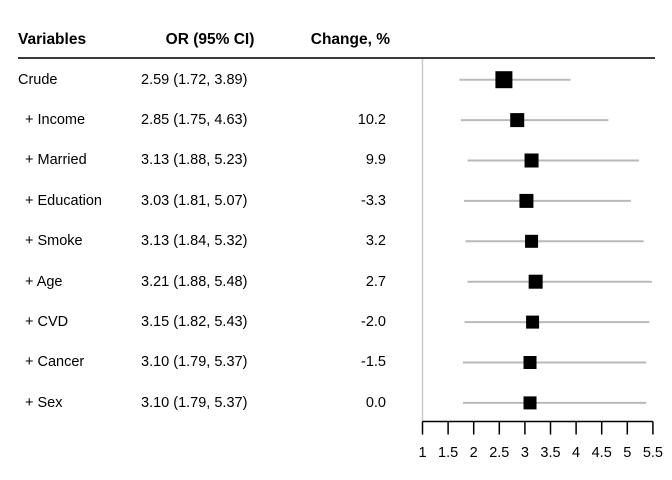 Image resolution: width=672 pixels, height=480 pixels. I want to click on axis-tick-label: 3, so click(525, 453).